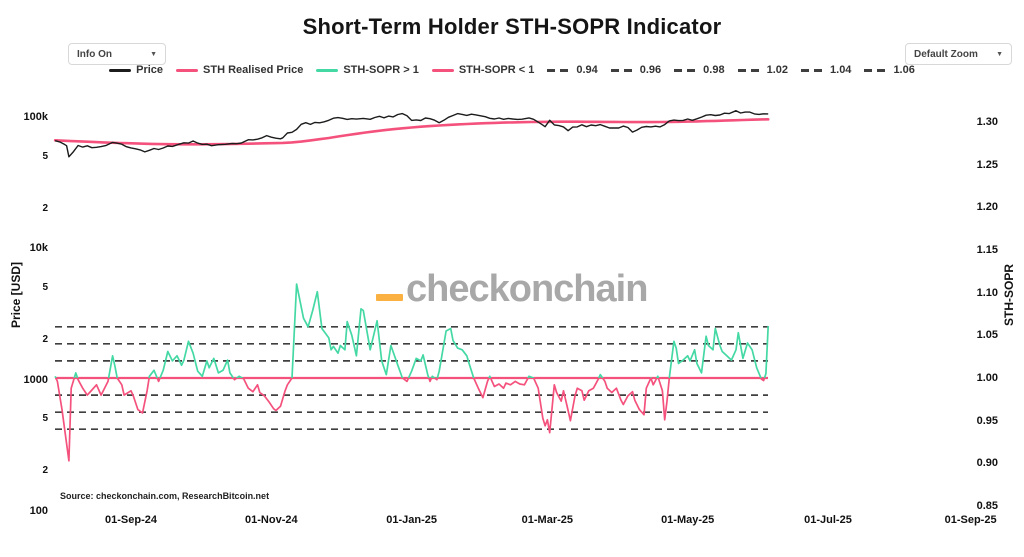  What do you see at coordinates (512, 26) in the screenshot?
I see `page-title: Short-Term Holder STH-SOPR Indicator` at bounding box center [512, 26].